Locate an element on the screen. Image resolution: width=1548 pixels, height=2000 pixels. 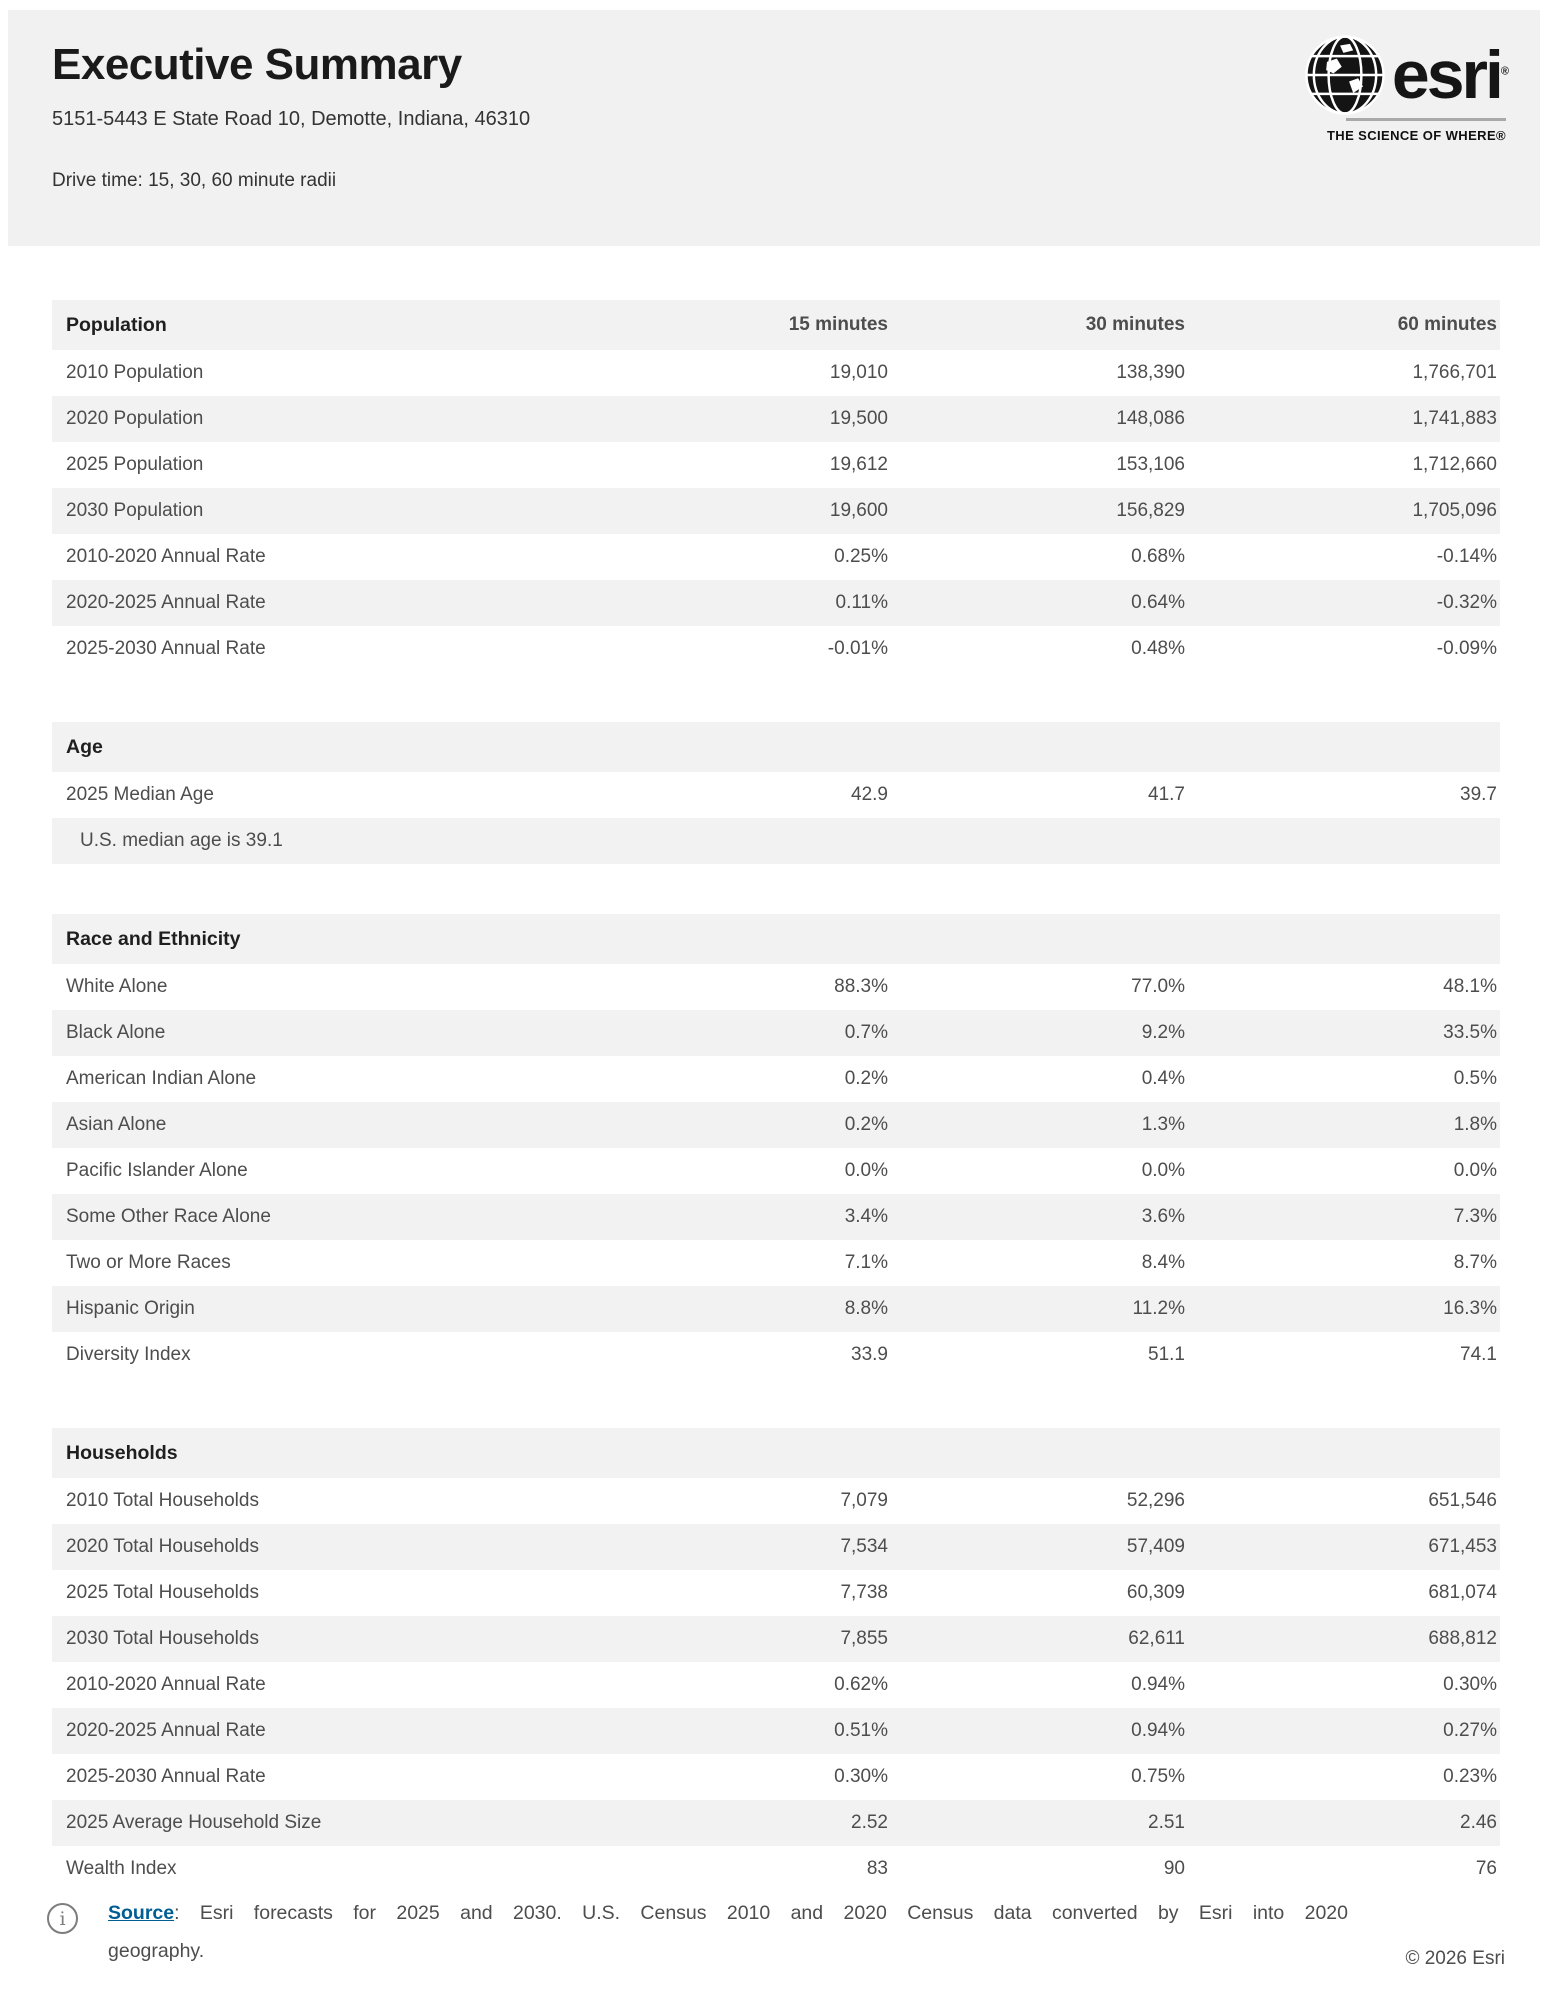
row-value: 2.52 is located at coordinates (869, 1822).